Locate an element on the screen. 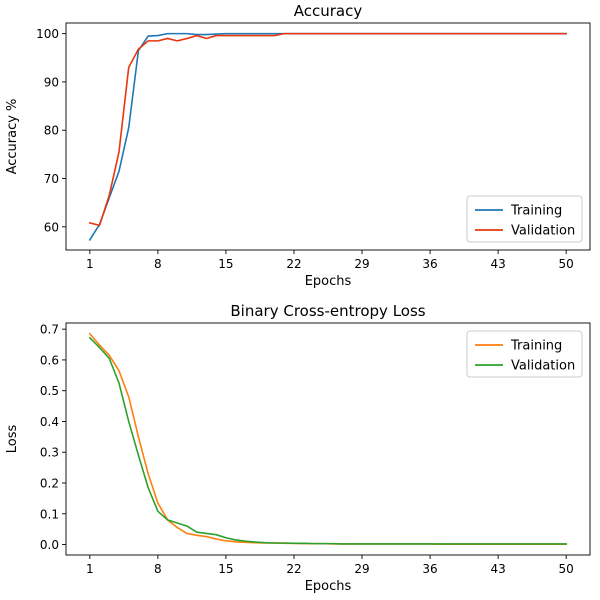  y-tick-label: 0.5 is located at coordinates (49, 391).